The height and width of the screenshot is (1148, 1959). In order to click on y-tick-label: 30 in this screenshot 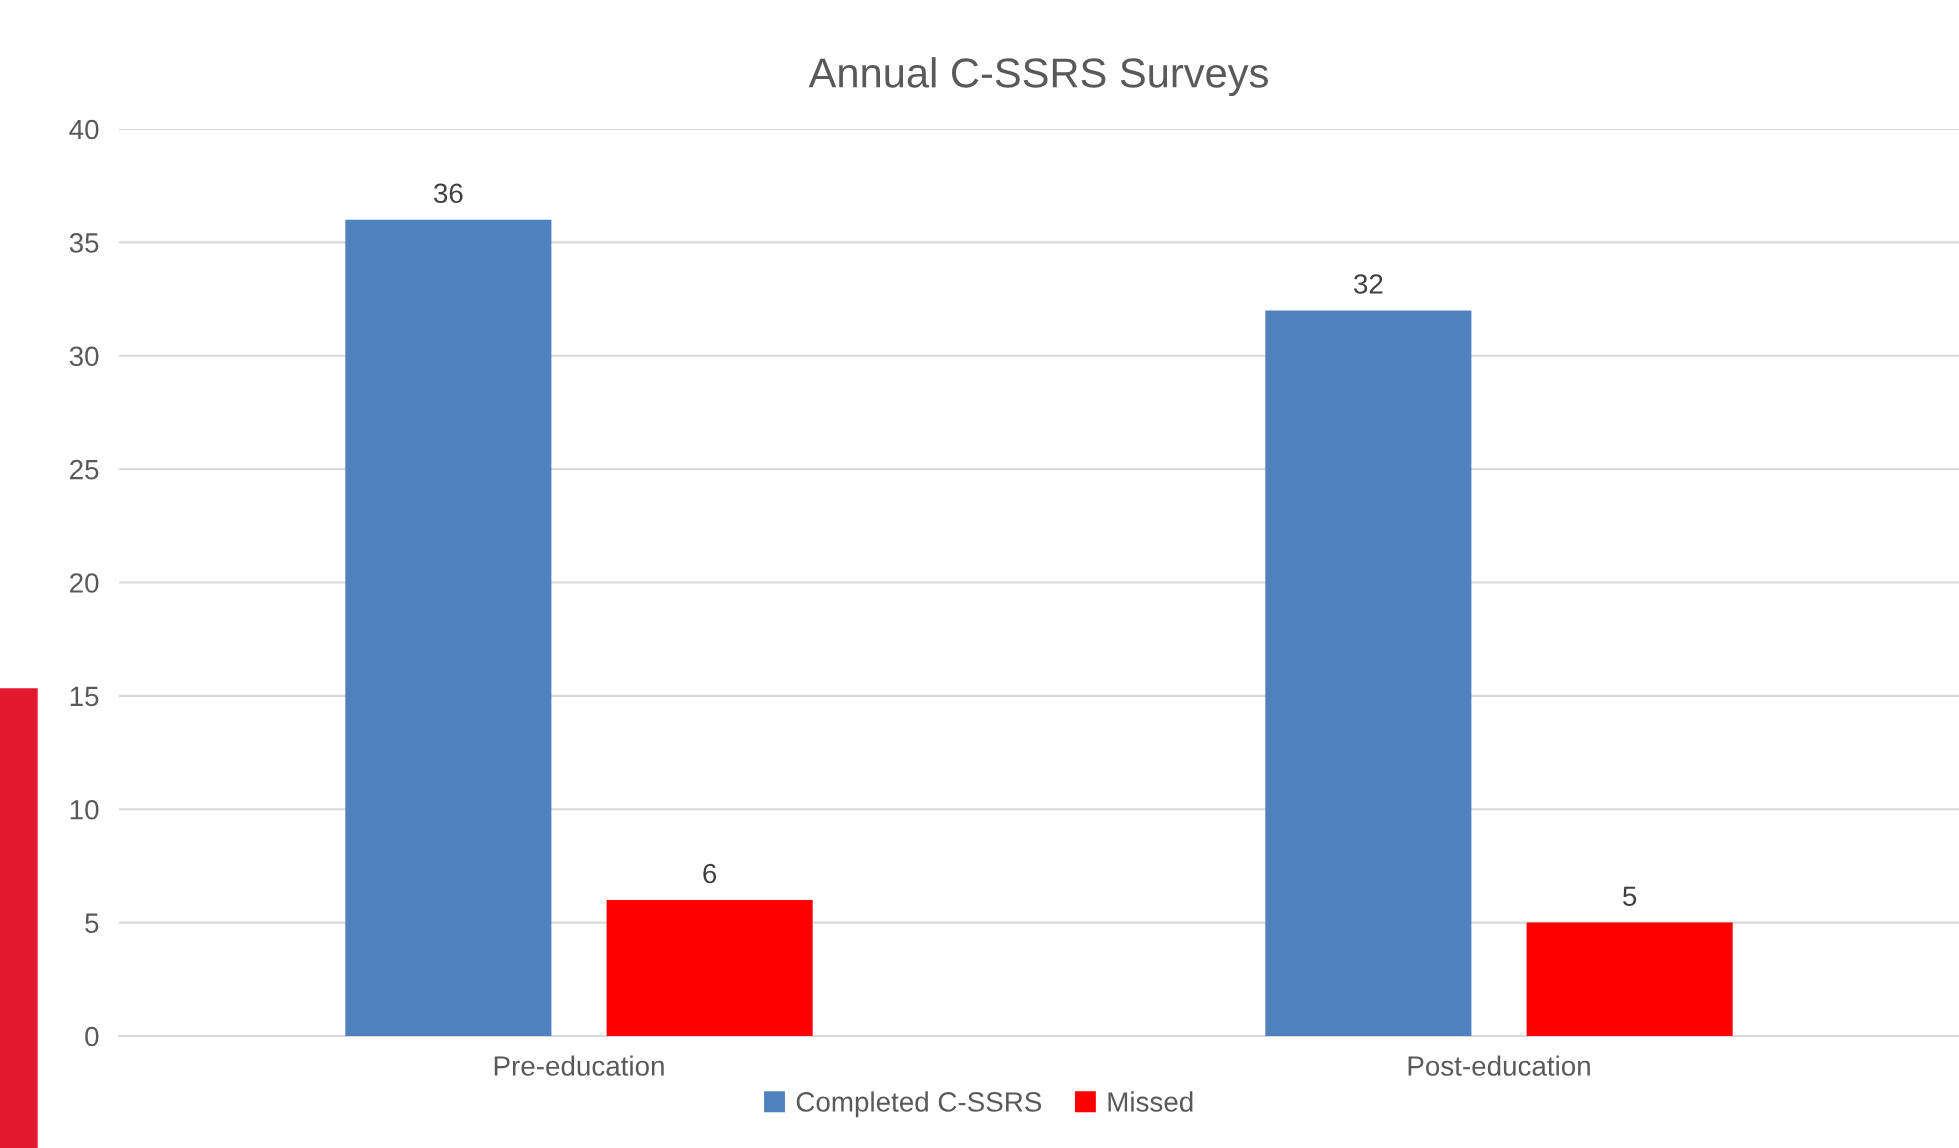, I will do `click(84, 356)`.